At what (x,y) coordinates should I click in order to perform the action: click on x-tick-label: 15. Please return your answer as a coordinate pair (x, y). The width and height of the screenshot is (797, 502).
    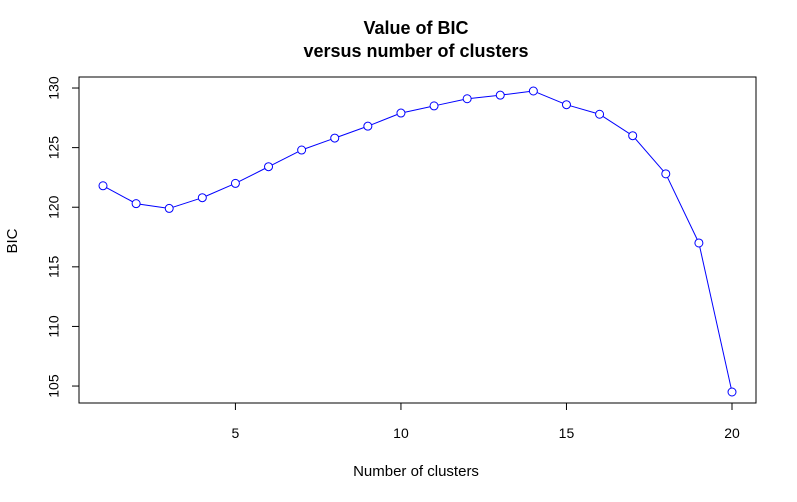
    Looking at the image, I should click on (567, 433).